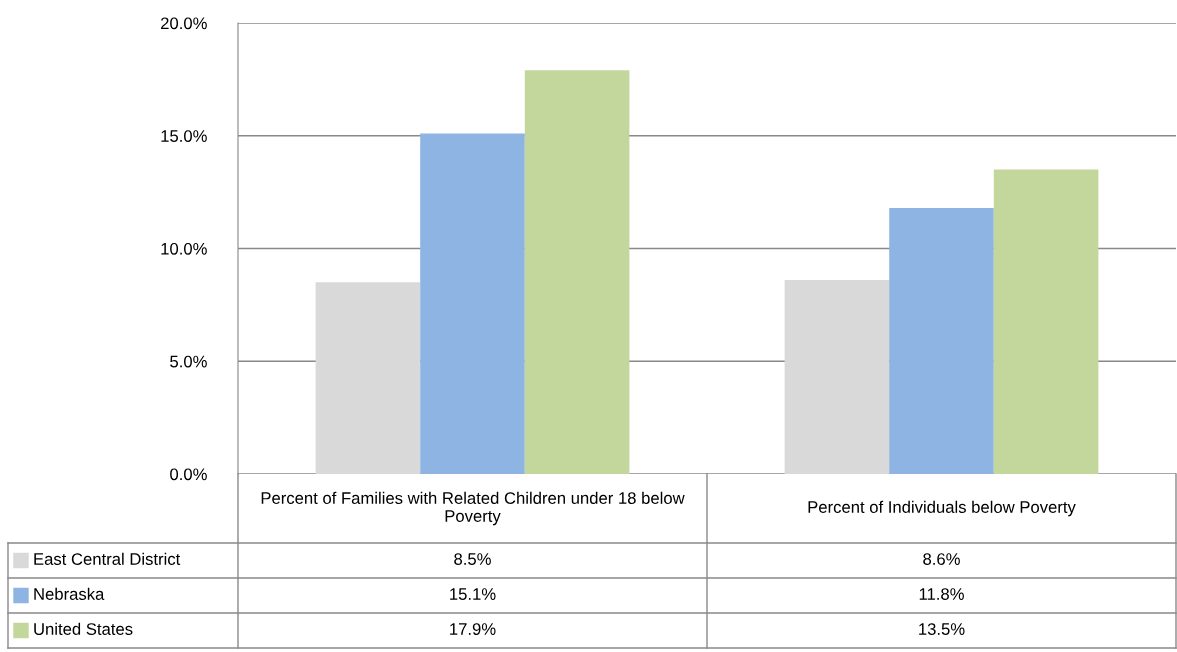 This screenshot has height=652, width=1177. I want to click on legend-label: East Central District, so click(107, 558).